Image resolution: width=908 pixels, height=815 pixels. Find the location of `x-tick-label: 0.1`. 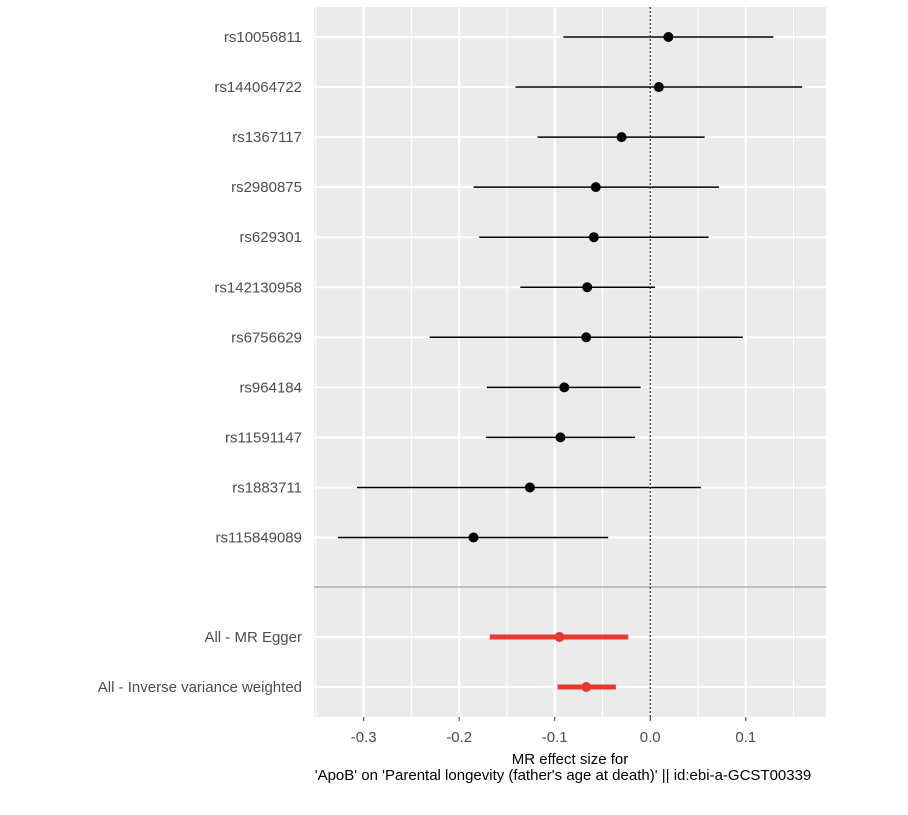

x-tick-label: 0.1 is located at coordinates (745, 737).